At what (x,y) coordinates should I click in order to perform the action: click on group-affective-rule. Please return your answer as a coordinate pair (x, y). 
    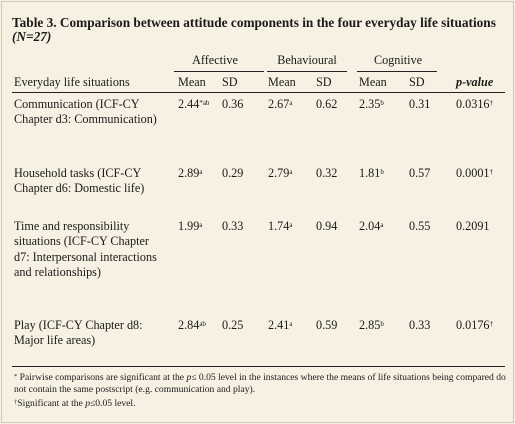
    Looking at the image, I should click on (219, 71).